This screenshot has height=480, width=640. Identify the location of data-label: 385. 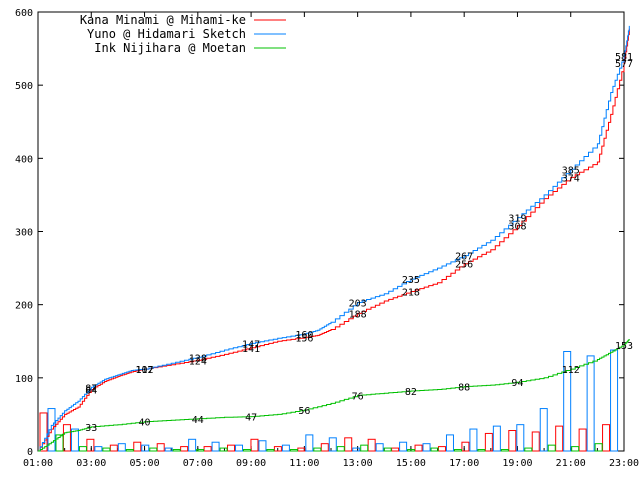
(571, 170).